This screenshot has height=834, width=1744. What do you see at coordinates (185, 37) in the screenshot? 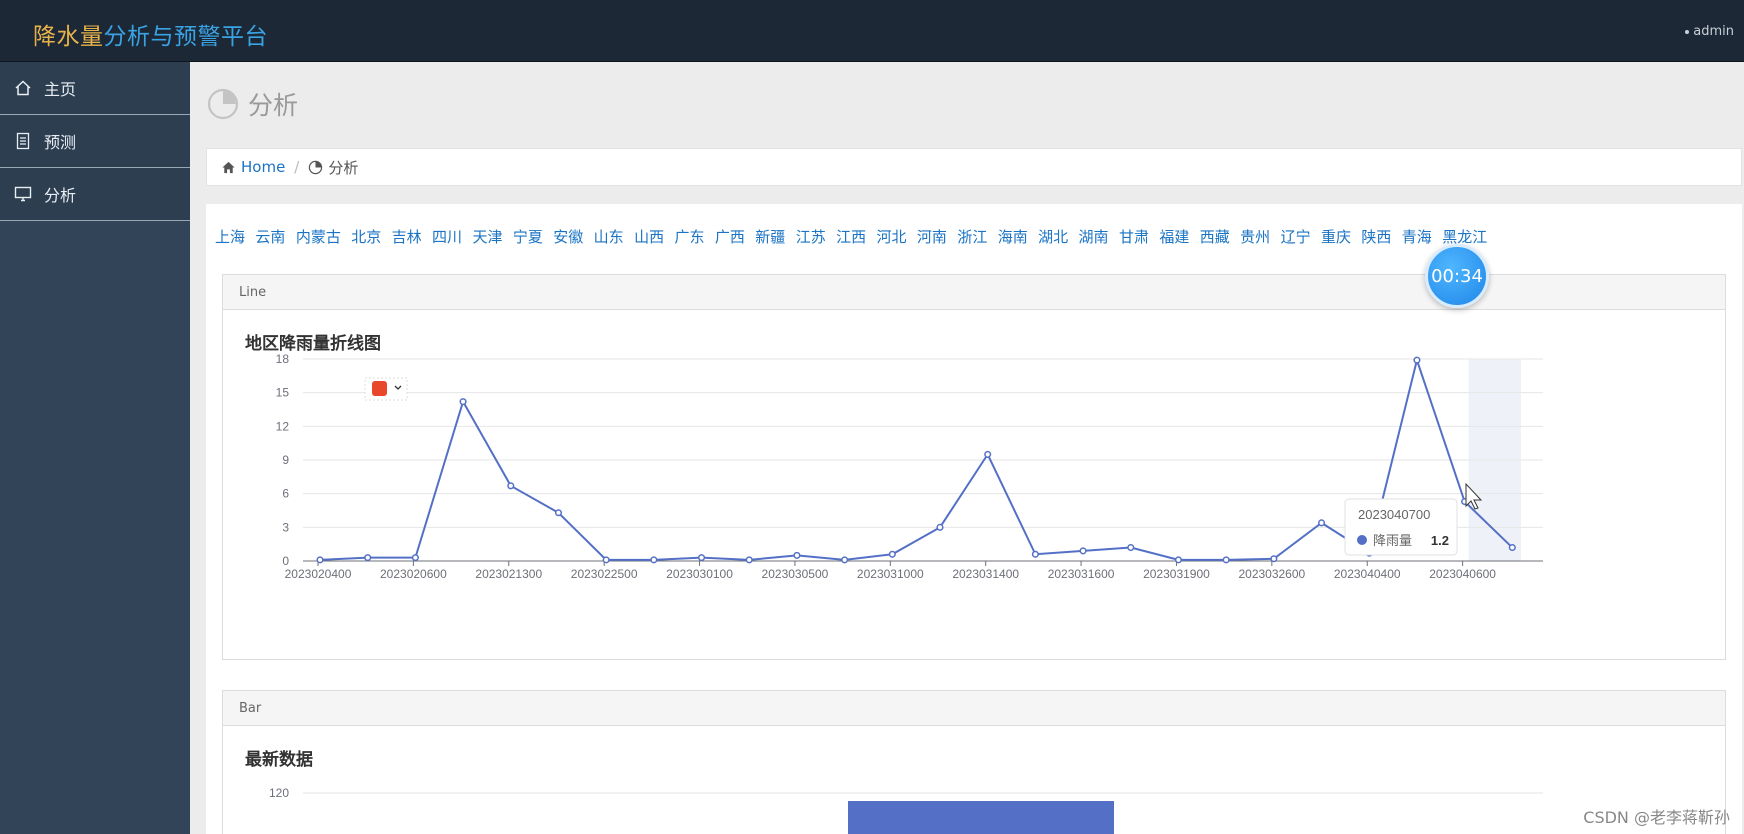
I see `brand-part2: 分析与预警平台` at bounding box center [185, 37].